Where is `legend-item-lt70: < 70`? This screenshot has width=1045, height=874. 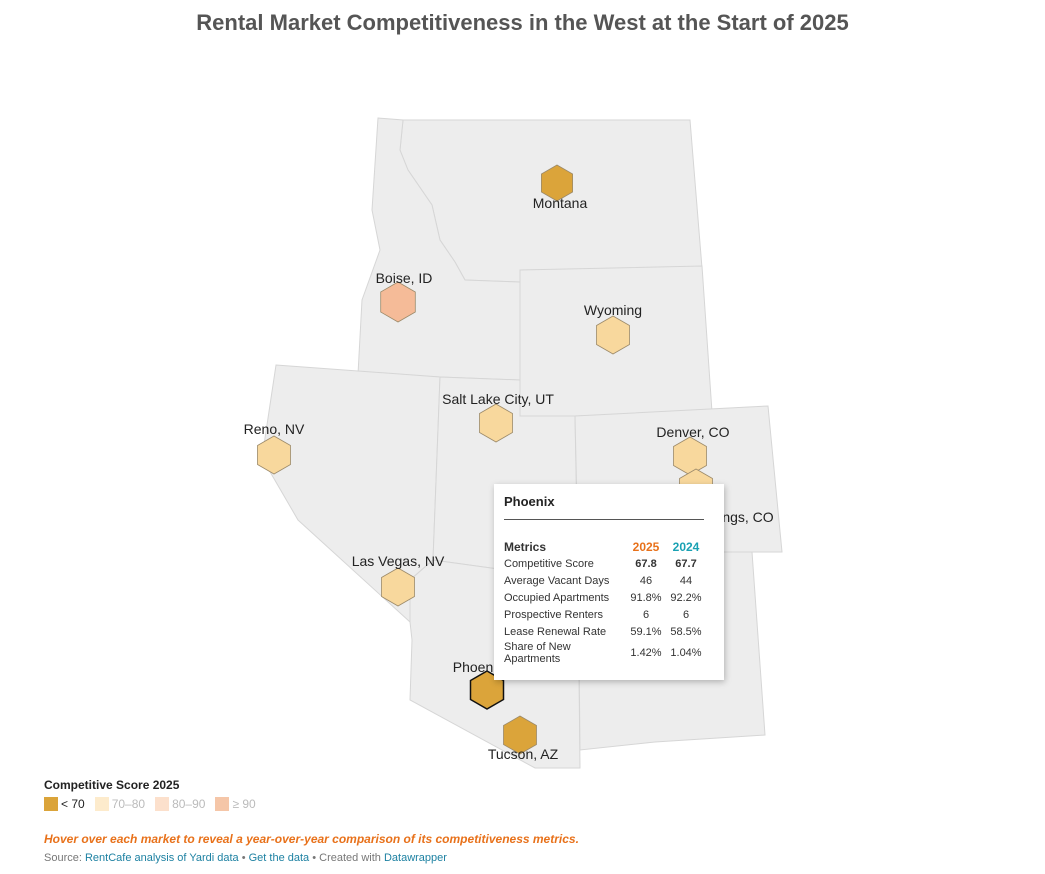 legend-item-lt70: < 70 is located at coordinates (64, 804).